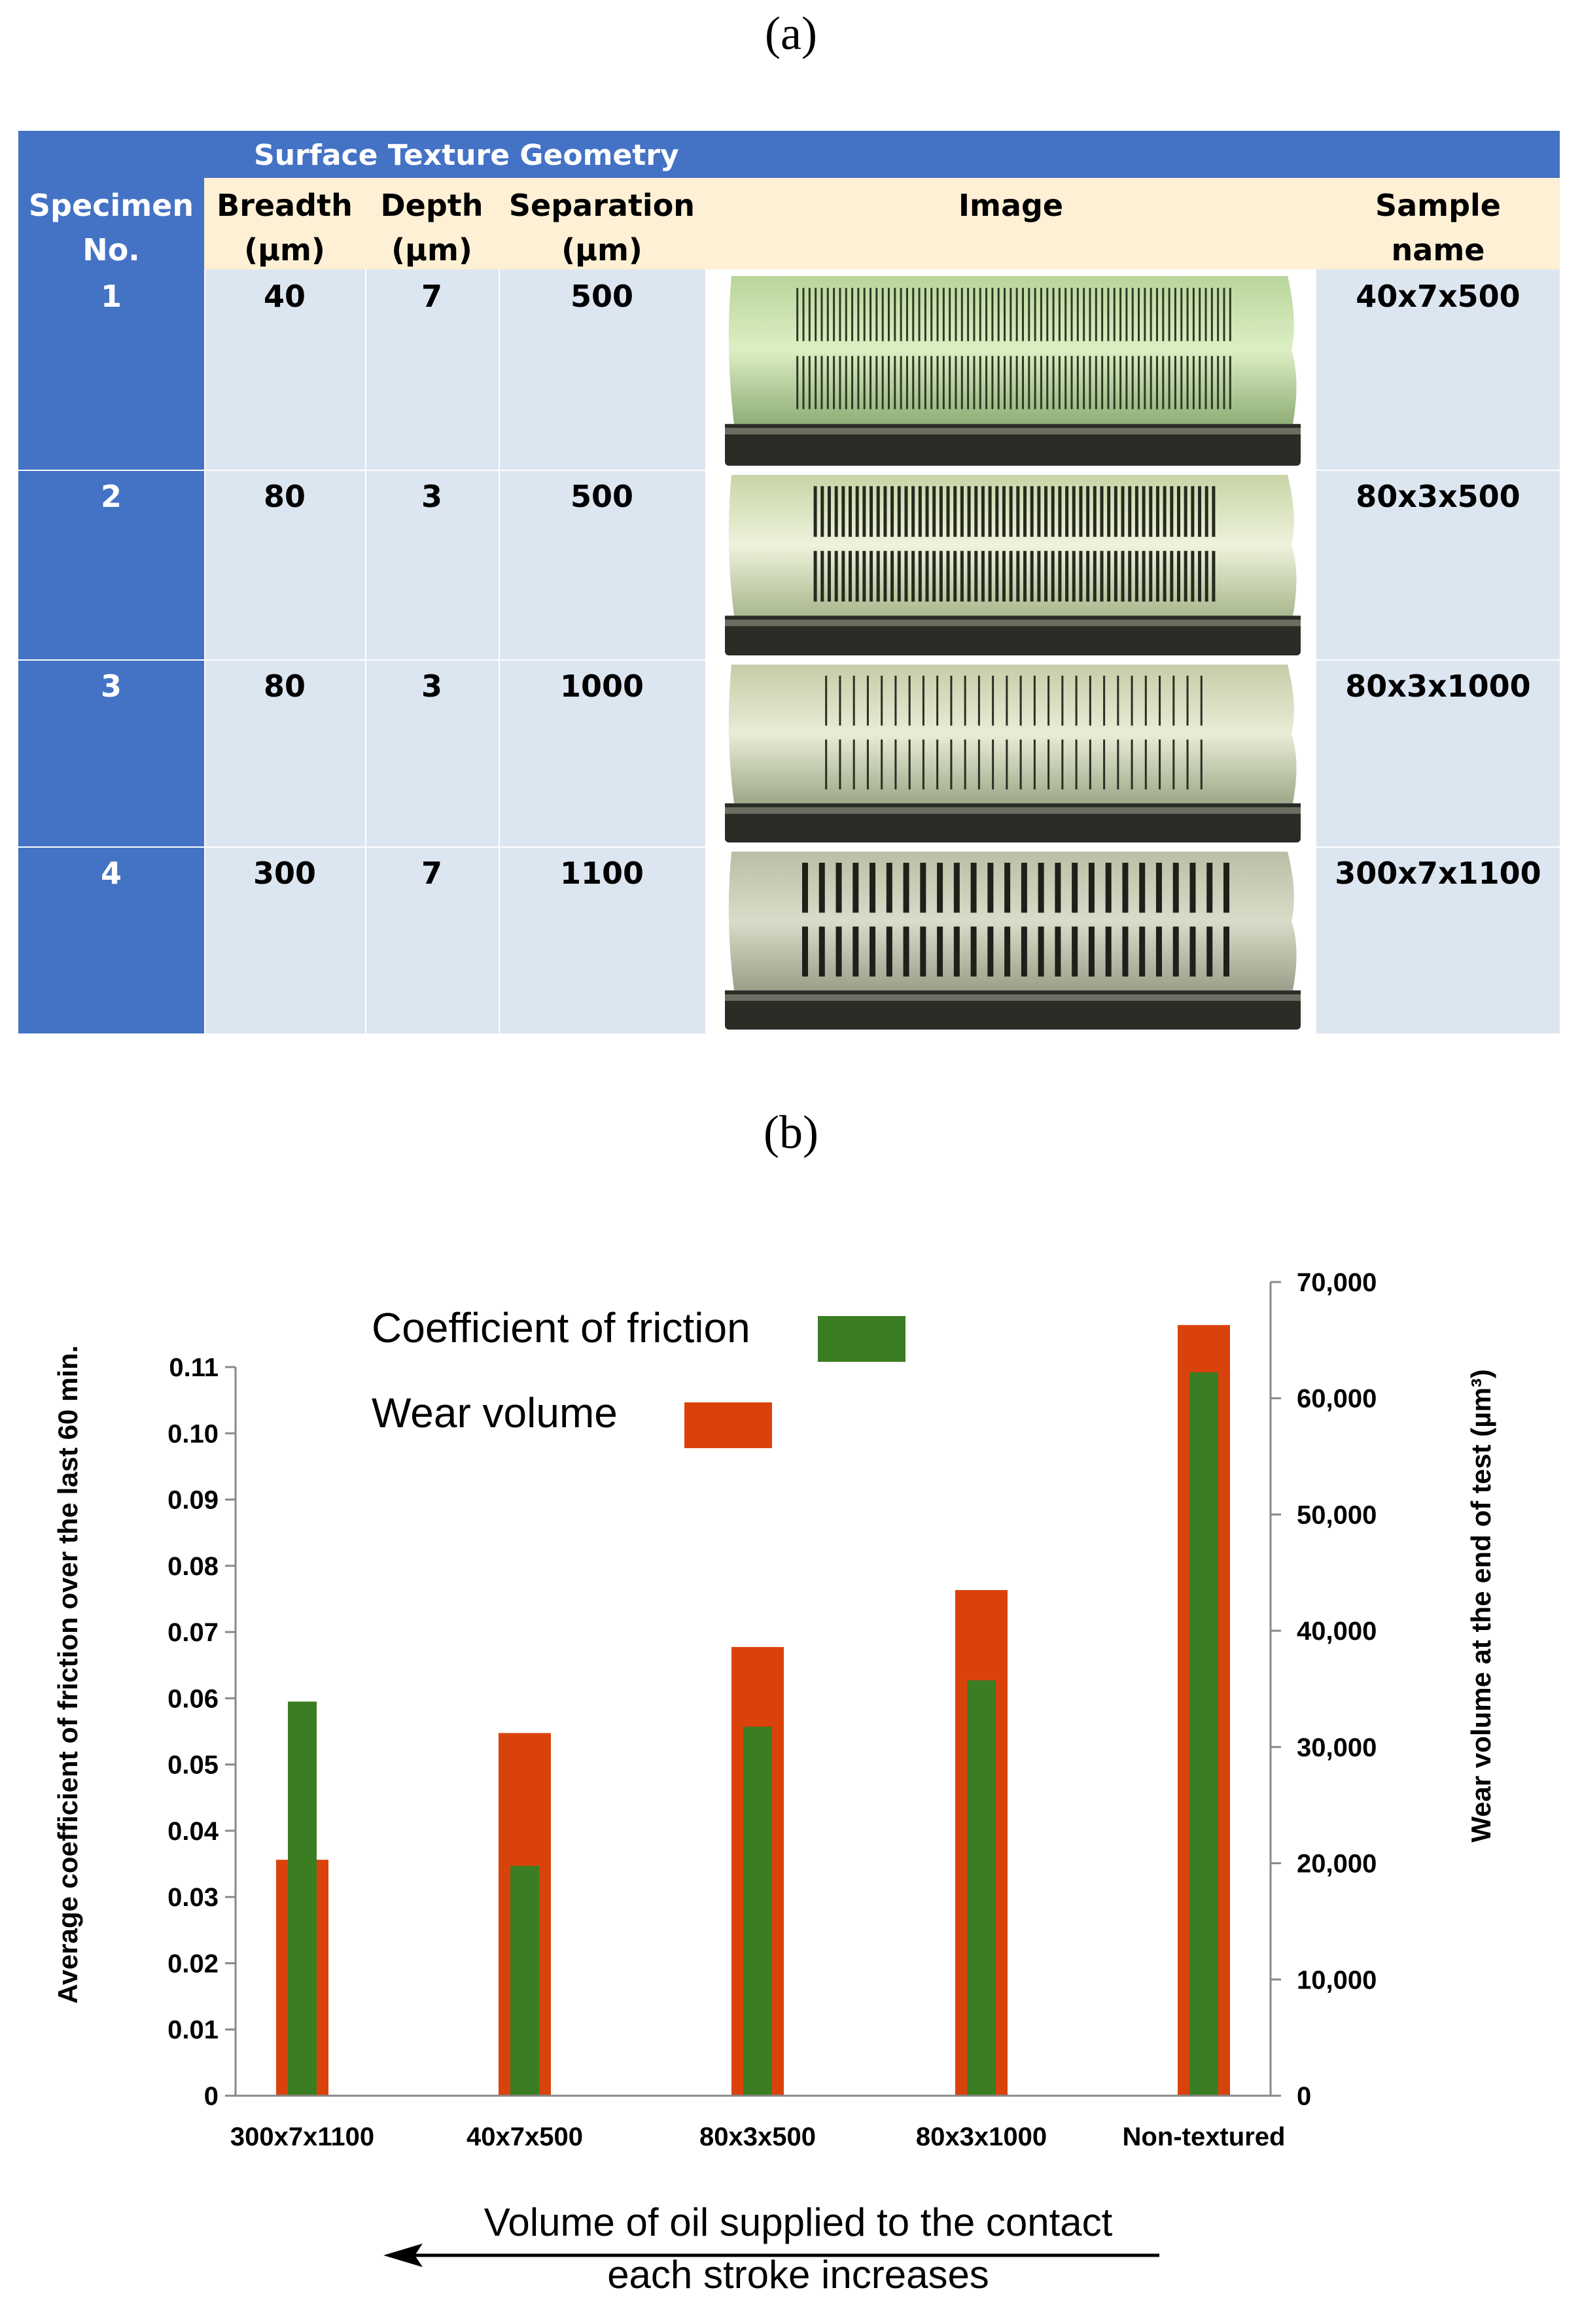  I want to click on left-tick-label: 0.07, so click(193, 1632).